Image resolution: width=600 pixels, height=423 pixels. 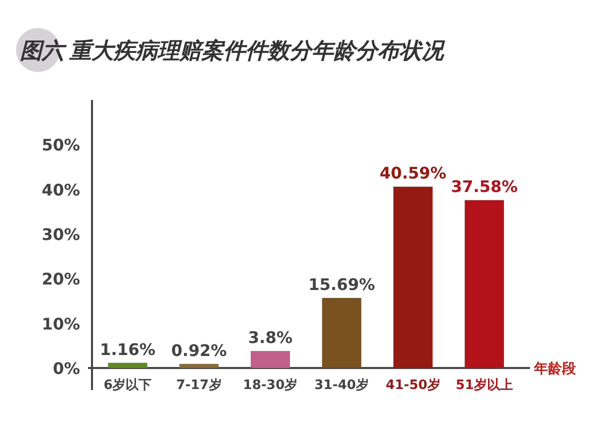 I want to click on data-label: 40.59%, so click(x=413, y=173).